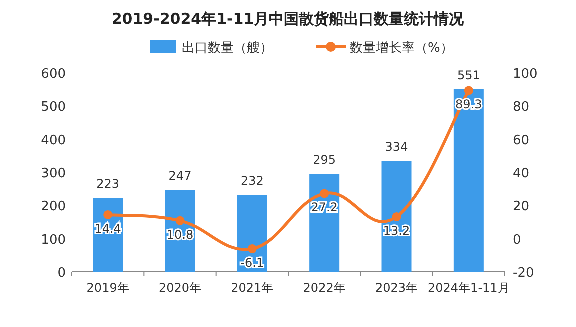 The height and width of the screenshot is (327, 576). I want to click on data-label: 247, so click(180, 176).